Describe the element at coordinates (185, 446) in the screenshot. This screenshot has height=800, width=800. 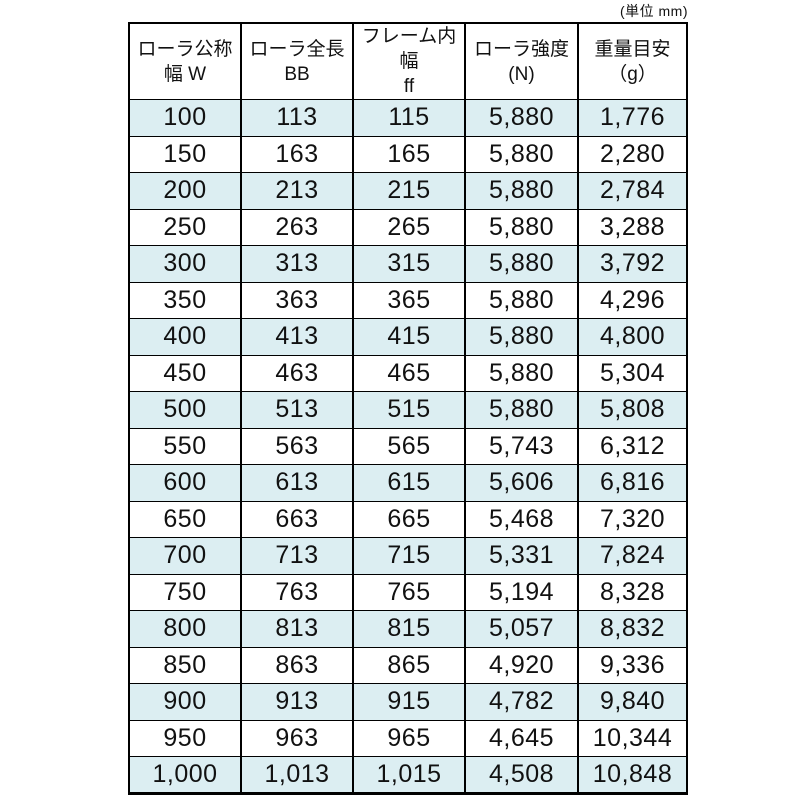
I see `table-cell: 550` at that location.